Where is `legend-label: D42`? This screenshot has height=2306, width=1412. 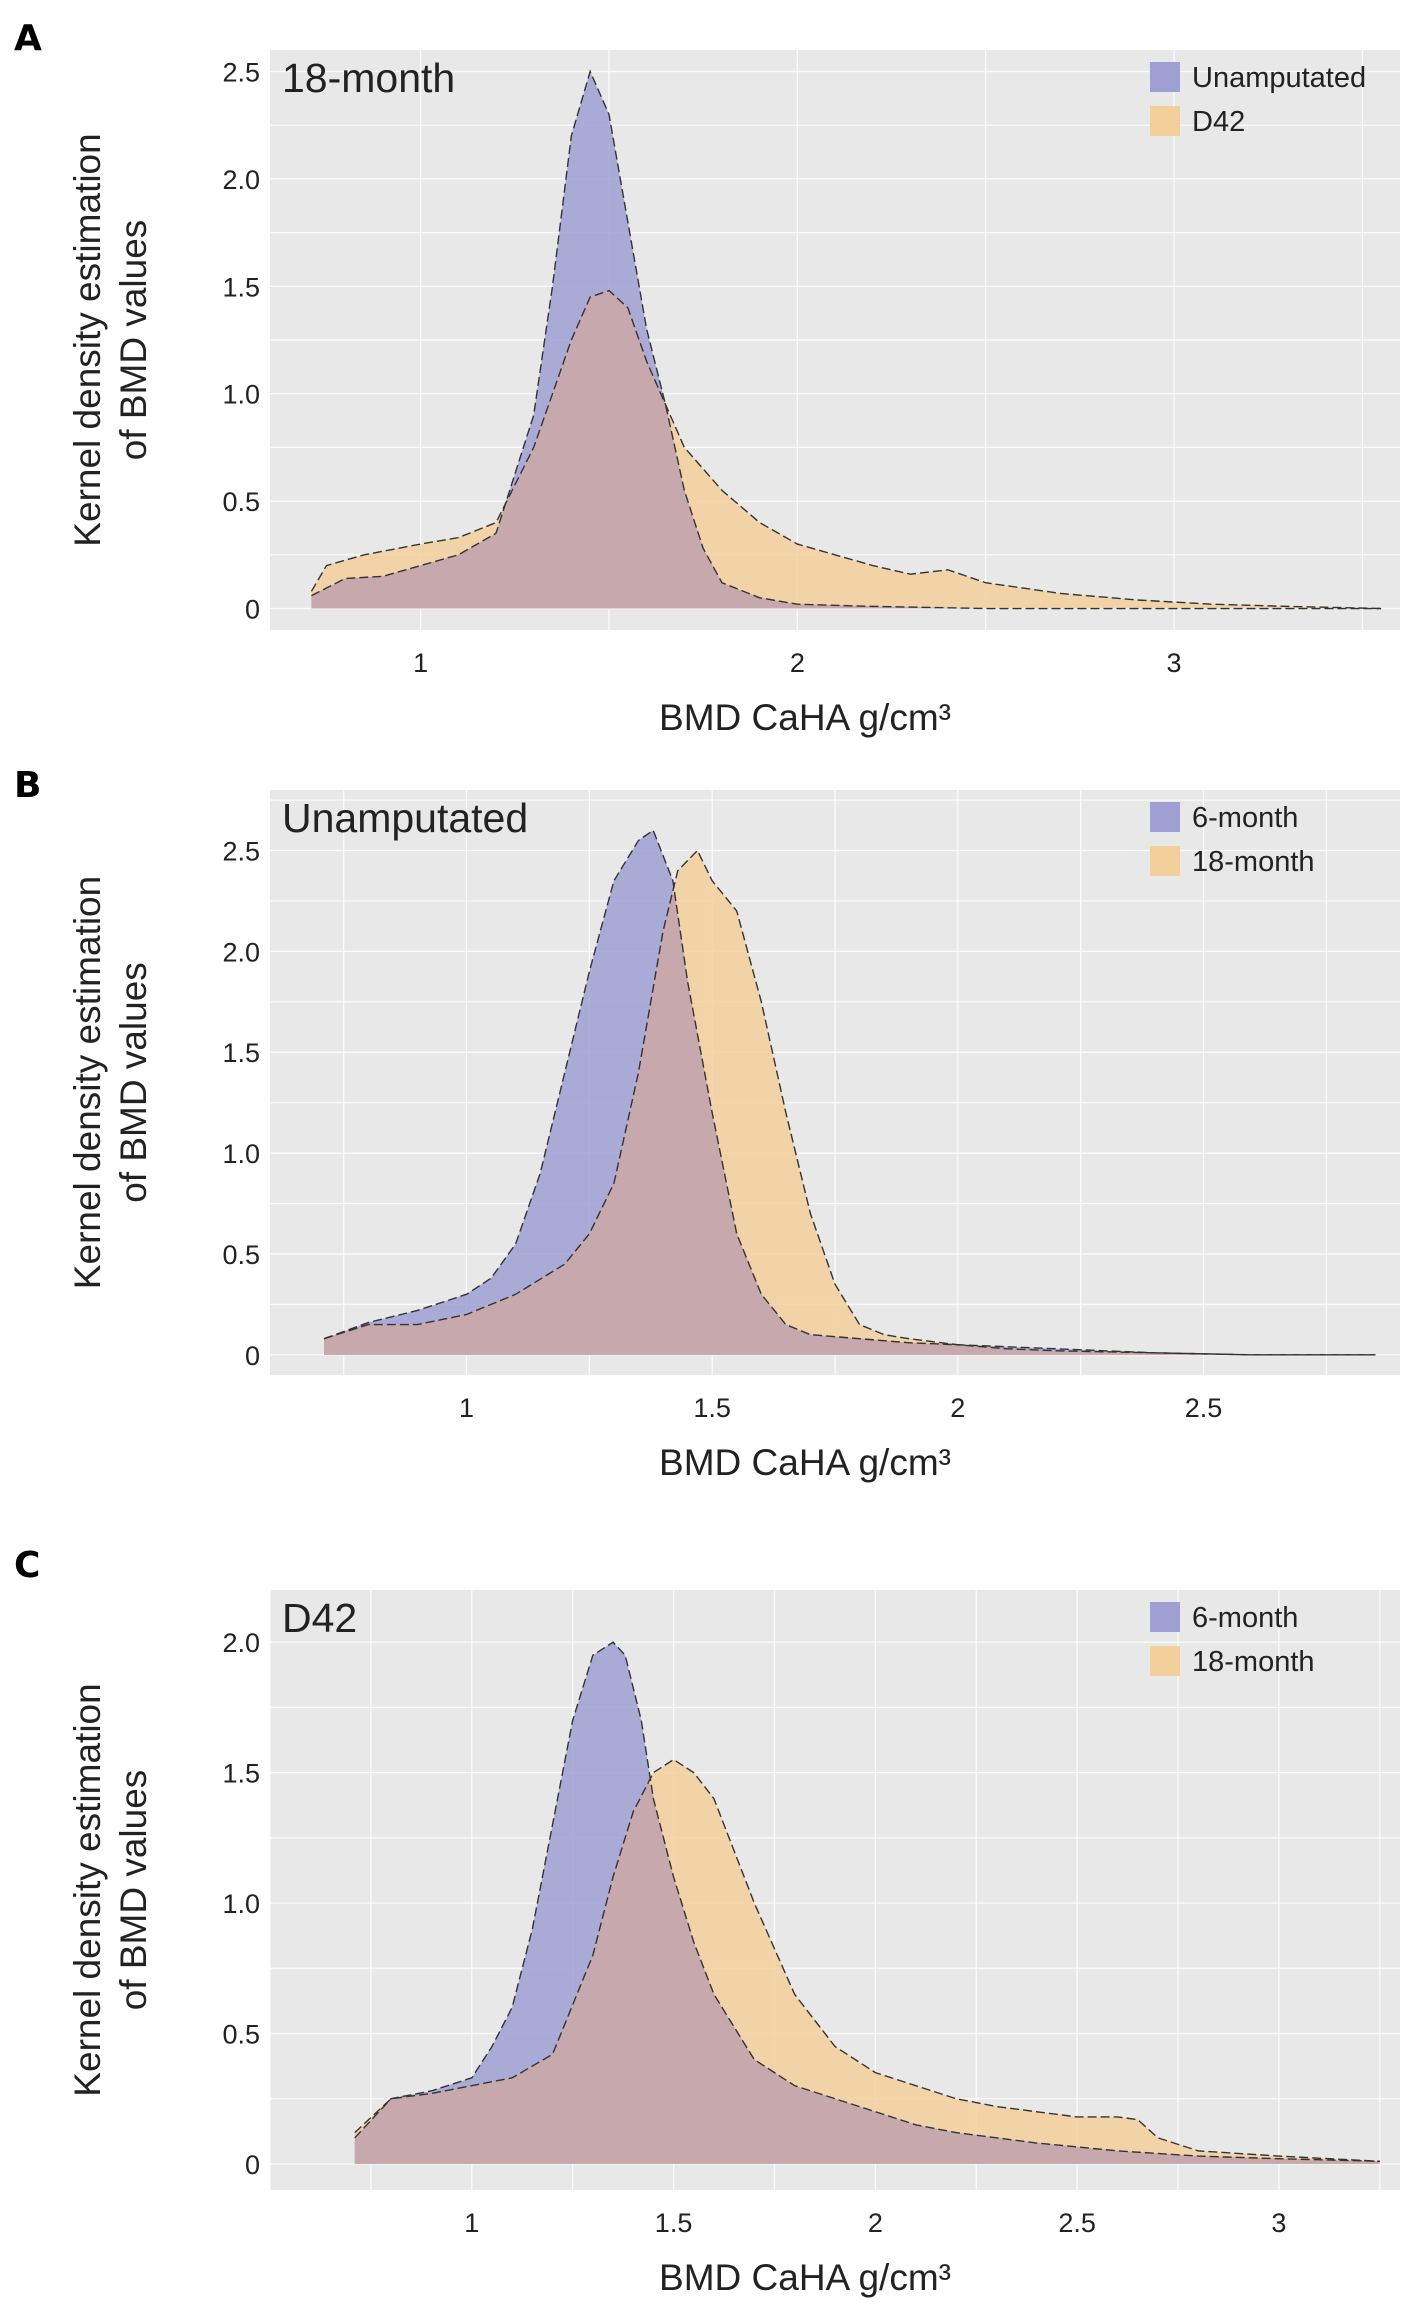
legend-label: D42 is located at coordinates (1218, 122).